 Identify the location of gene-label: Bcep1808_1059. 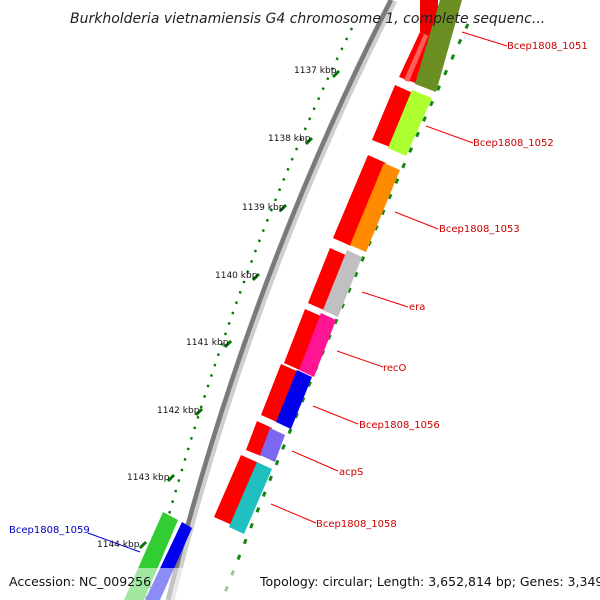
(49, 530).